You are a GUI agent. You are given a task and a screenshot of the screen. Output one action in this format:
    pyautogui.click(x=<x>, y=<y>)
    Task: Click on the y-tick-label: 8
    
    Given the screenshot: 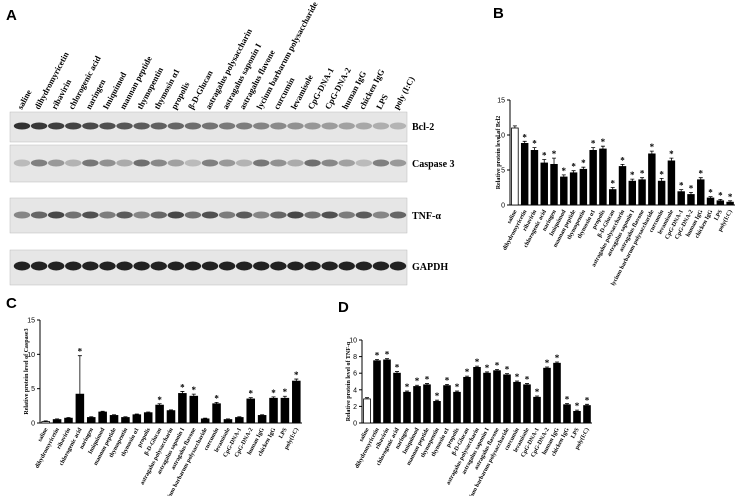 What is the action you would take?
    pyautogui.click(x=355, y=357)
    